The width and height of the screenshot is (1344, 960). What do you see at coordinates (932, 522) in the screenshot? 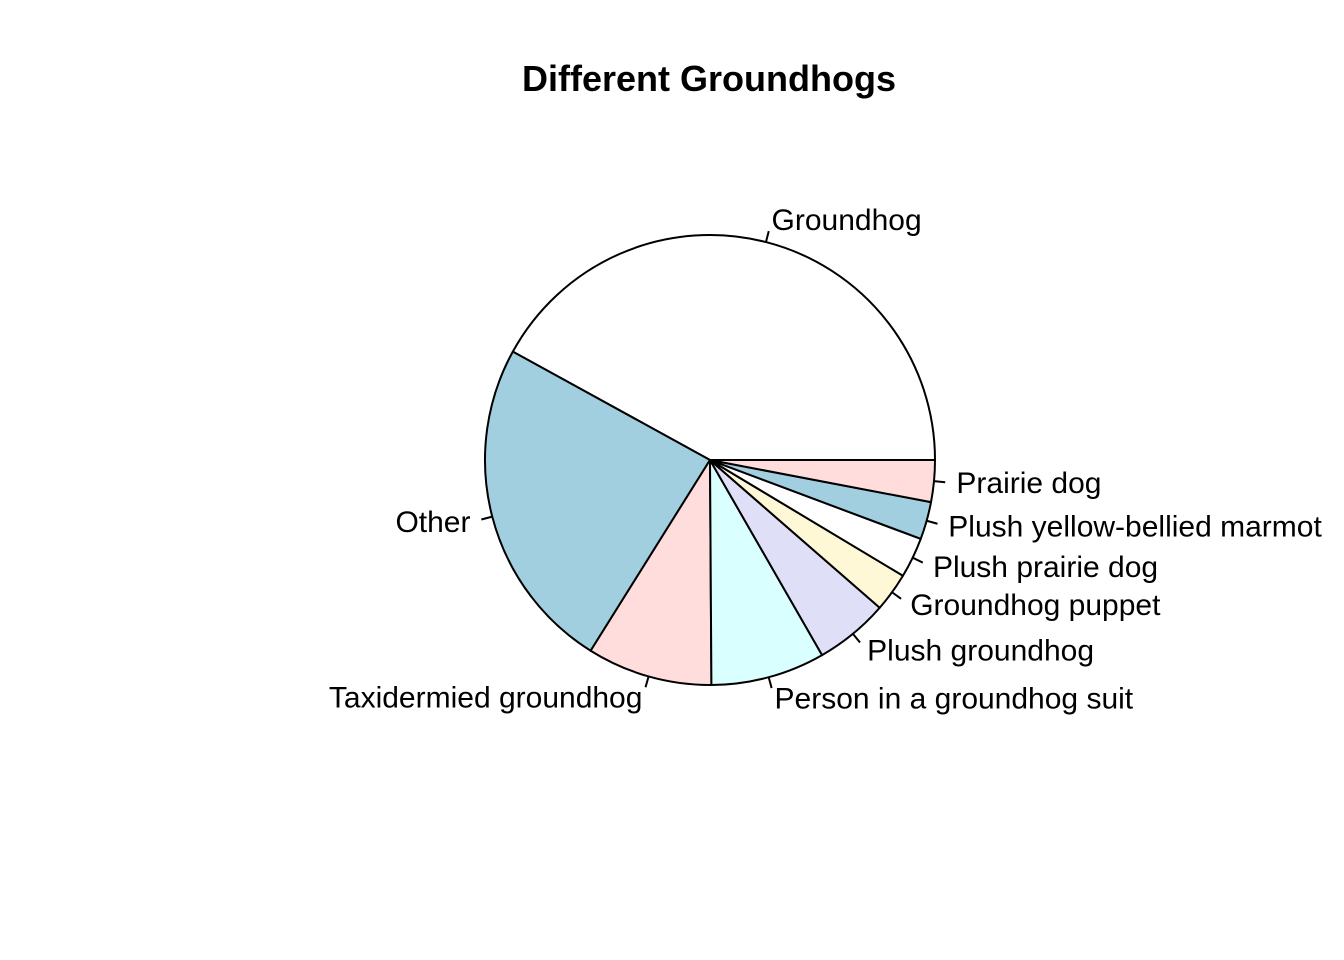
I see `pie-label-tick-plush-yellow-bellied-marmot` at bounding box center [932, 522].